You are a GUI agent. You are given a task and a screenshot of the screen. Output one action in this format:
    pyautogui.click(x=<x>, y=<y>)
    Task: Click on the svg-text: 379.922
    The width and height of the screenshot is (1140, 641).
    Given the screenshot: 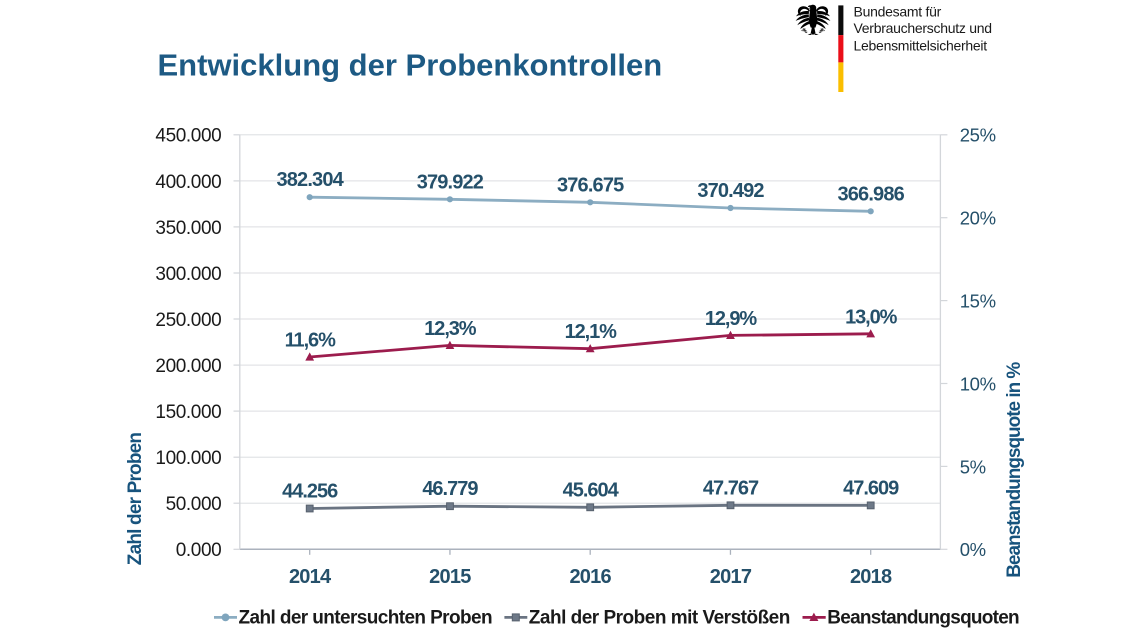 What is the action you would take?
    pyautogui.click(x=450, y=182)
    